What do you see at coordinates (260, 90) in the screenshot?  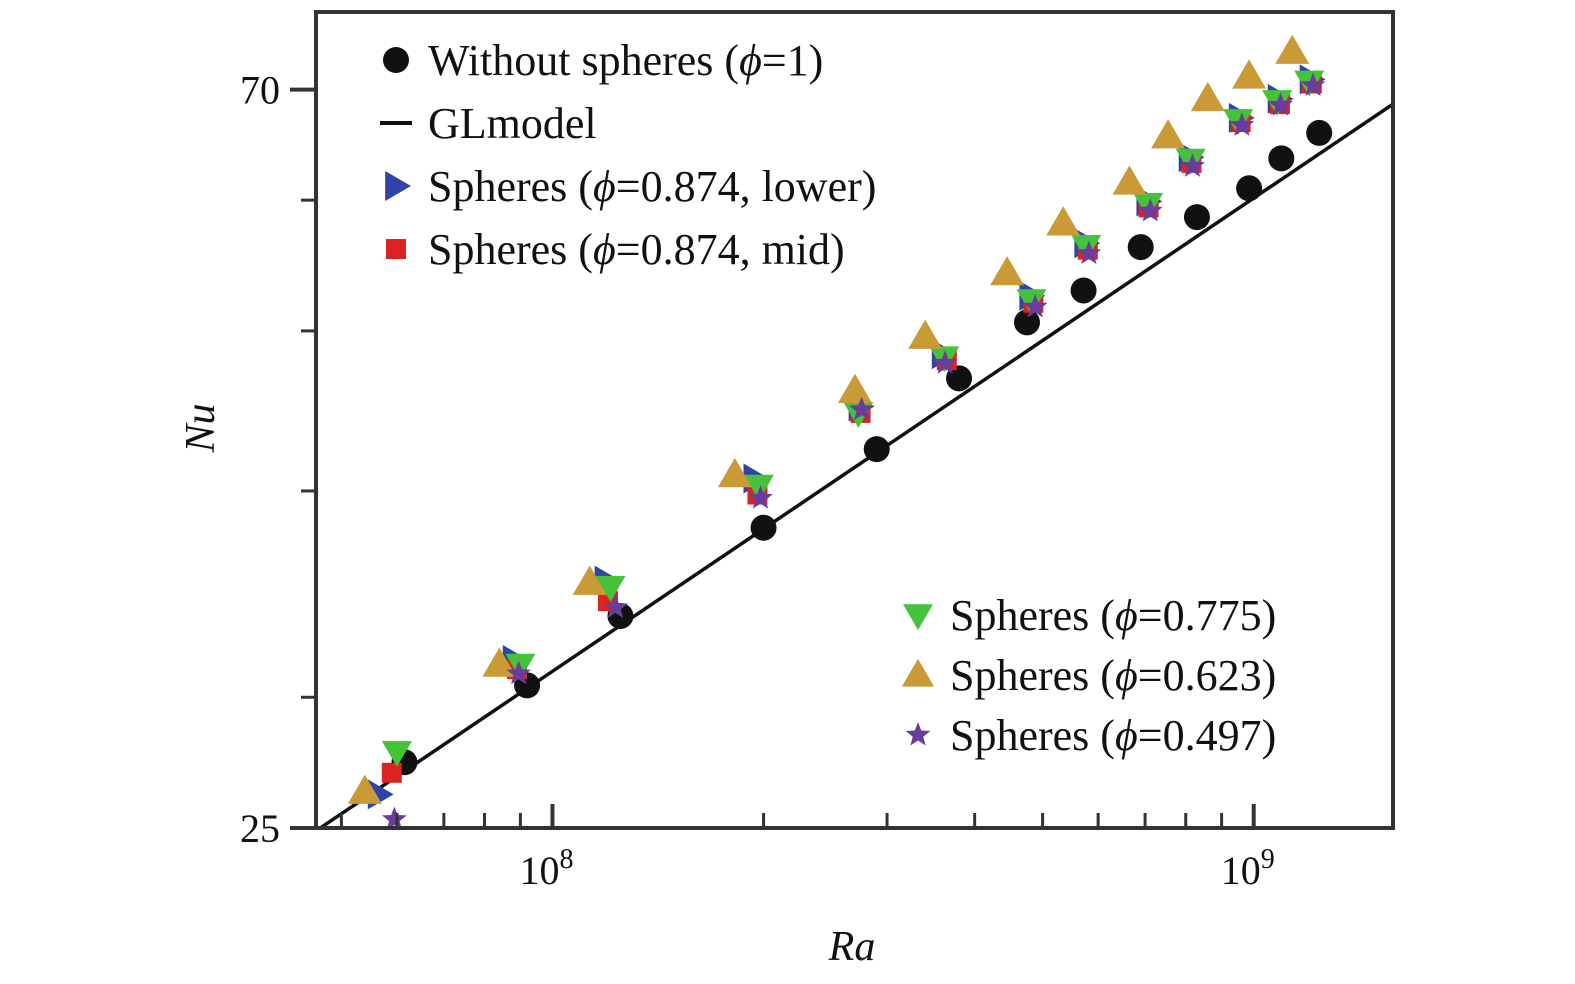 I see `y-tick-label: 70` at bounding box center [260, 90].